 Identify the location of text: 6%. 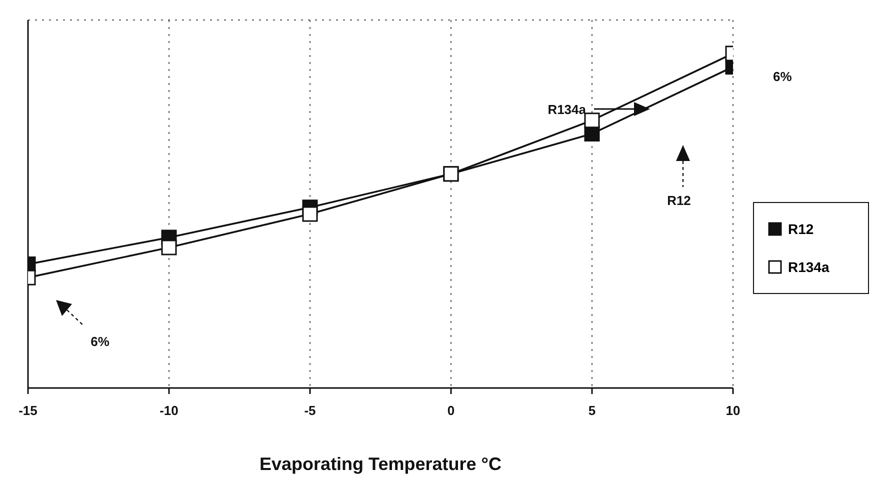
(782, 76).